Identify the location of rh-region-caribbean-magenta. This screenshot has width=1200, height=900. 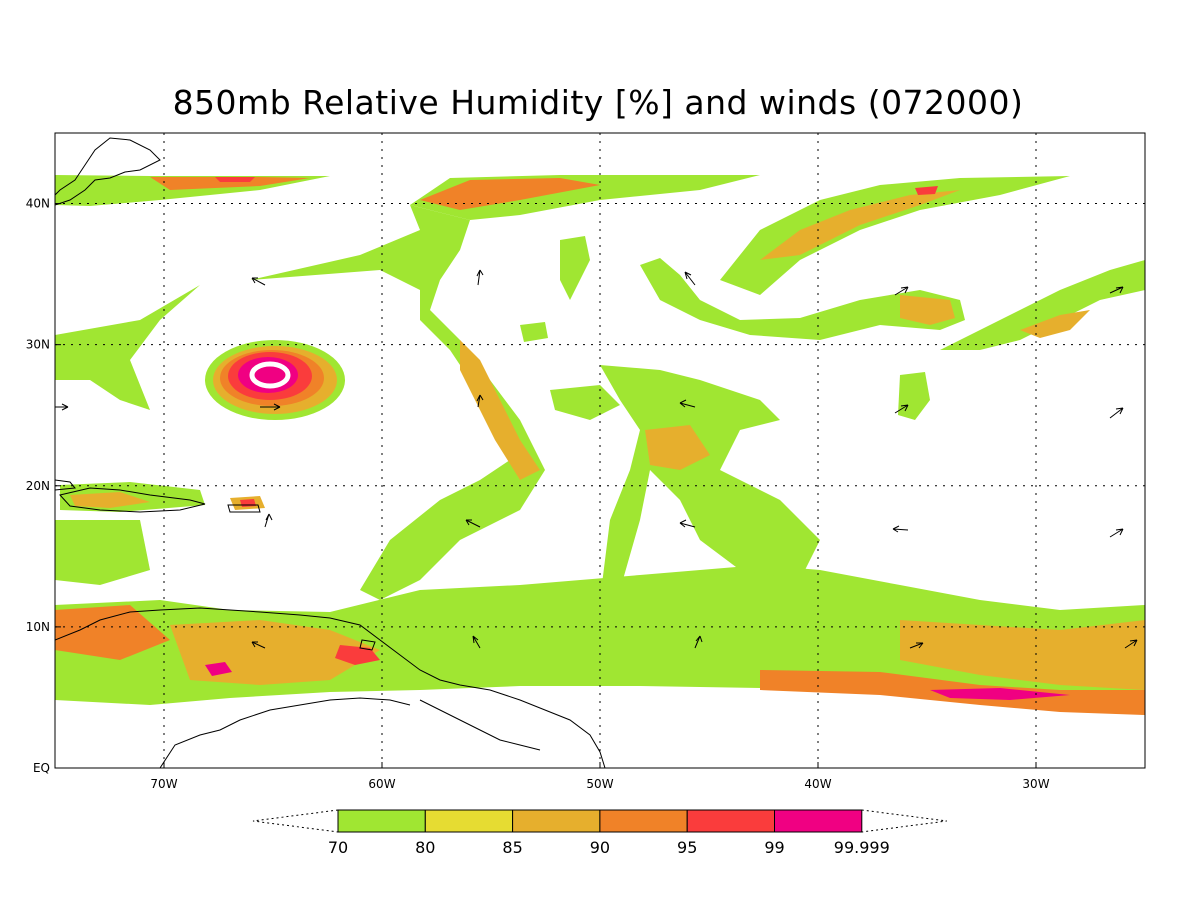
(218, 669).